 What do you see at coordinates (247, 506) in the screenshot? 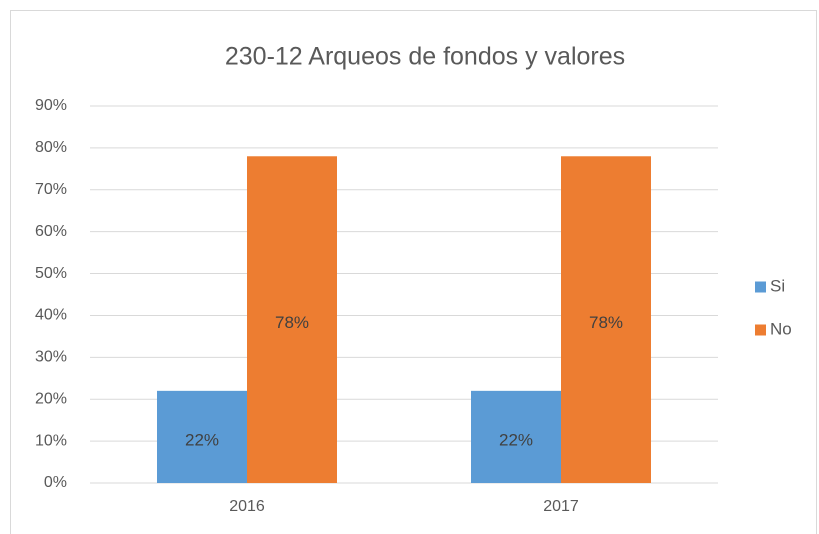
I see `x-tick-label: 2016` at bounding box center [247, 506].